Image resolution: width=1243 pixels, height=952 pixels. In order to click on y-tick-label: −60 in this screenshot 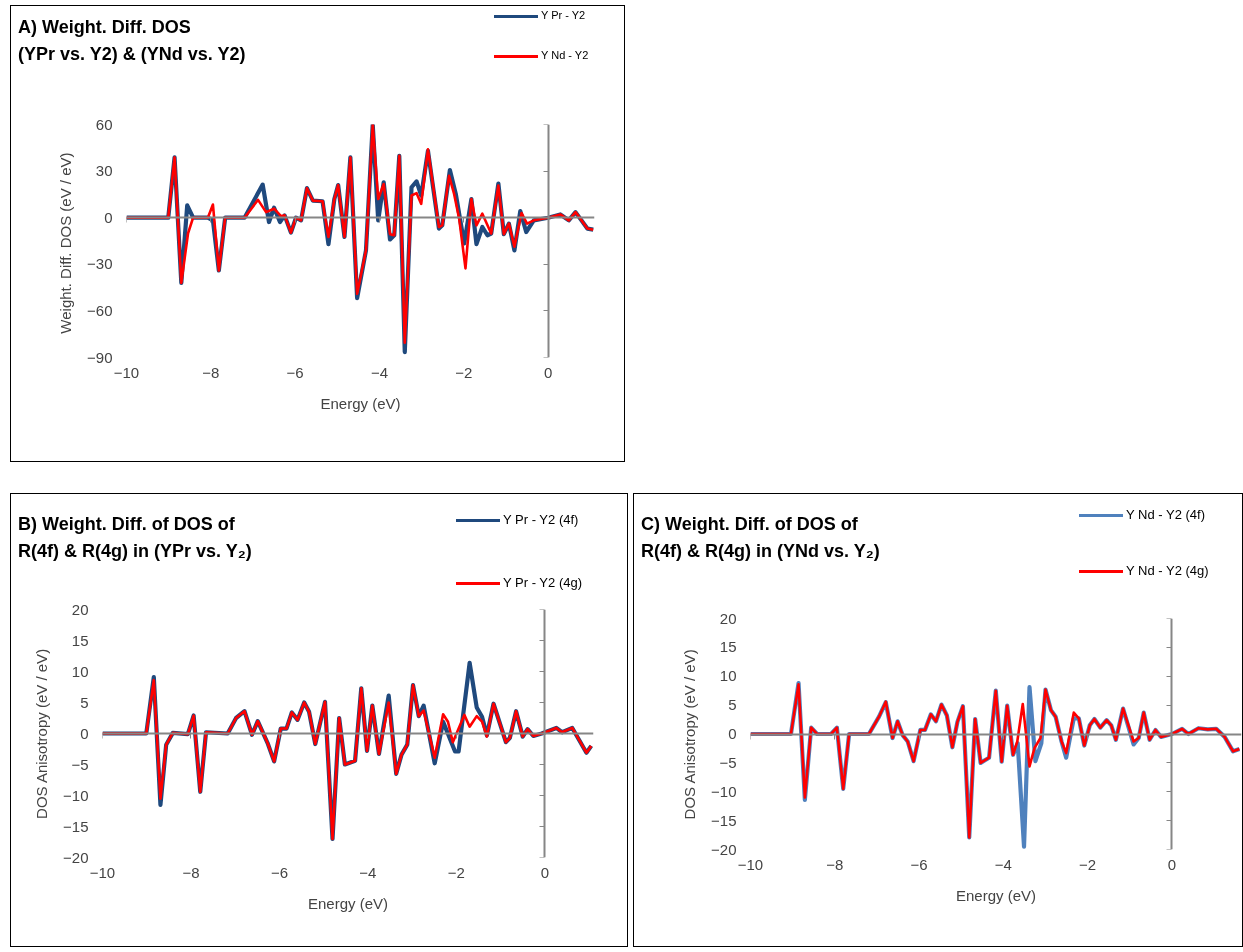, I will do `click(100, 310)`.